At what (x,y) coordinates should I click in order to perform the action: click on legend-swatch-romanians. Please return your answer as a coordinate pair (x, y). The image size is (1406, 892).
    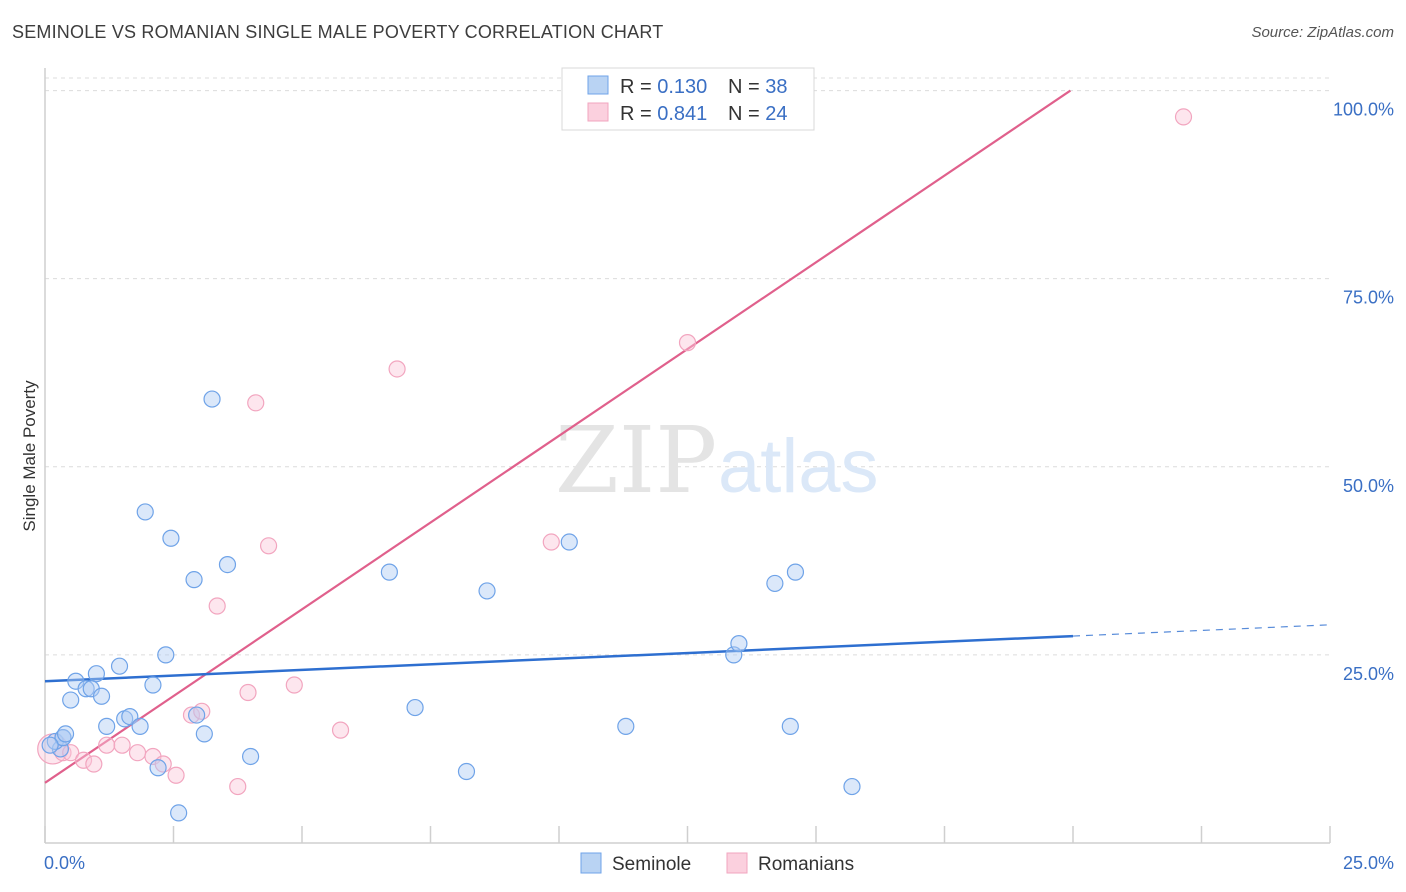
    Looking at the image, I should click on (598, 112).